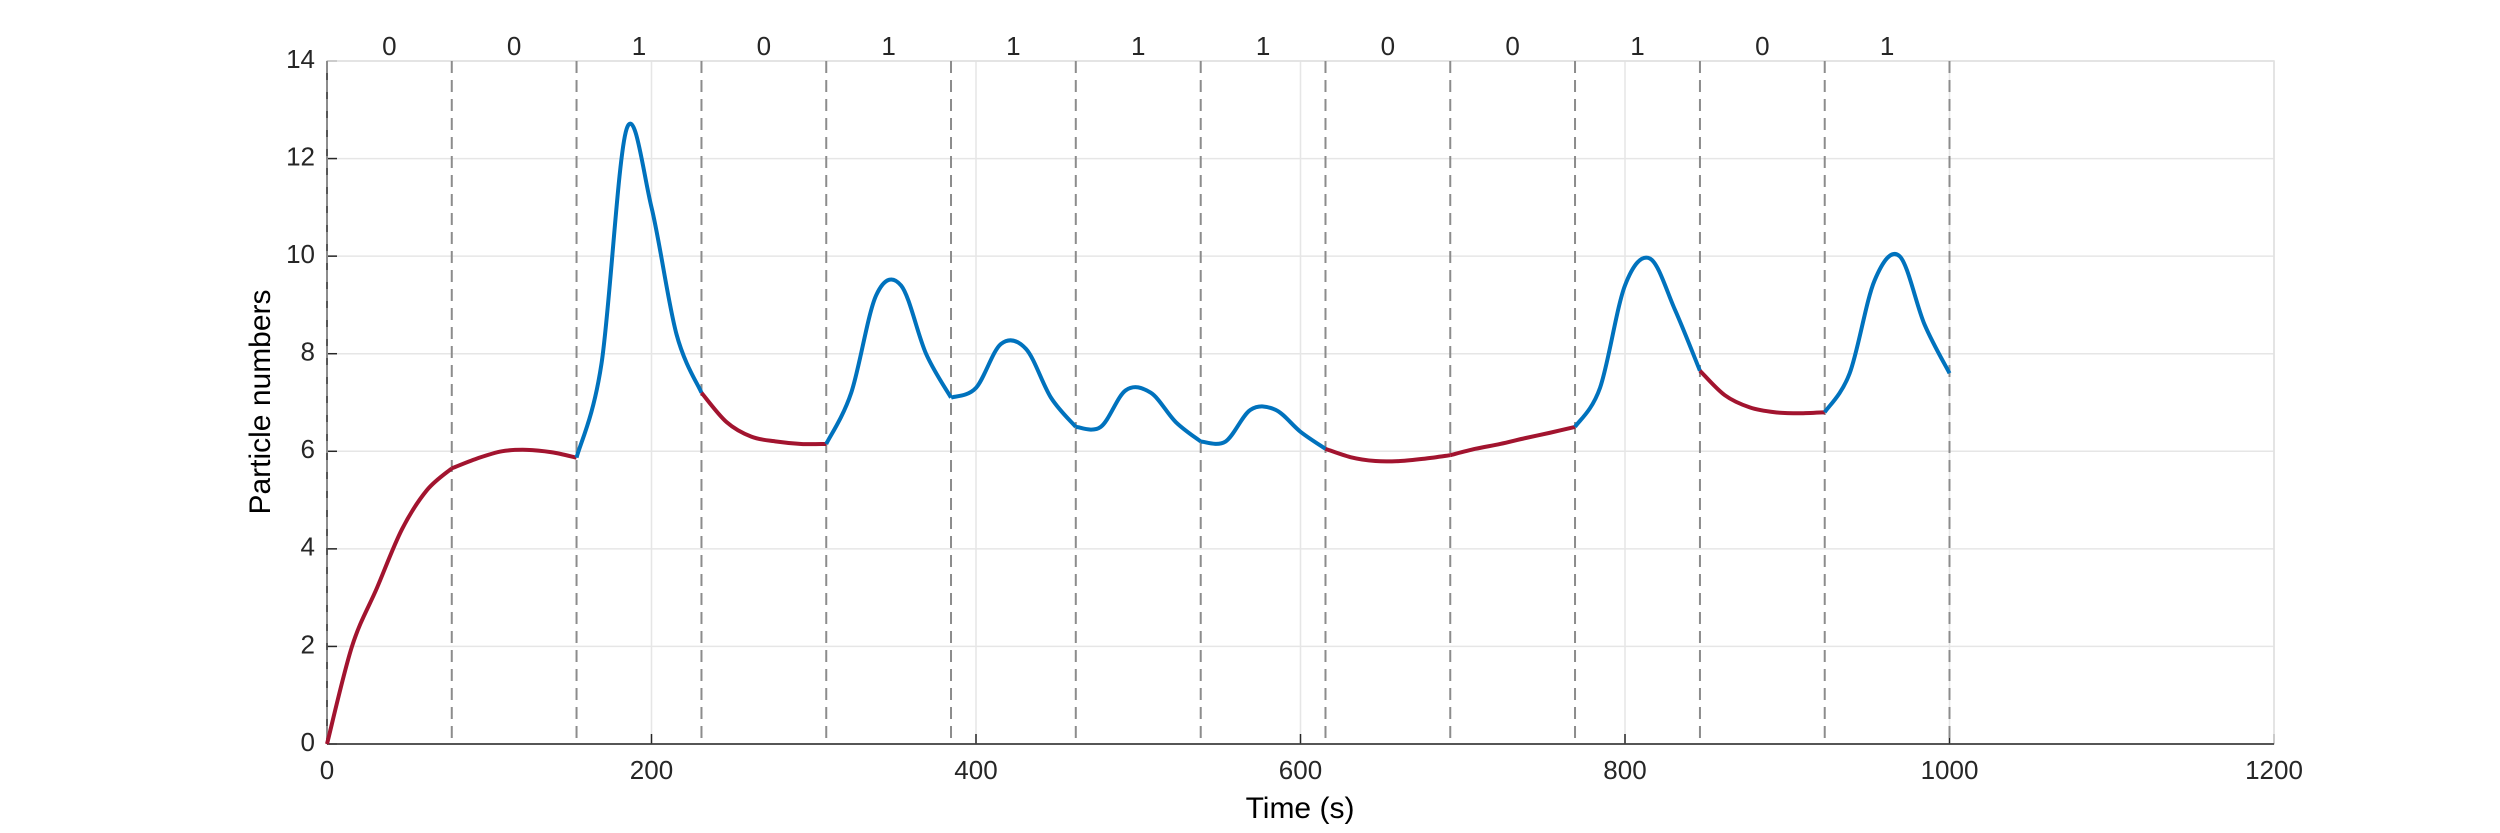  What do you see at coordinates (975, 770) in the screenshot?
I see `x-tick-label: 400` at bounding box center [975, 770].